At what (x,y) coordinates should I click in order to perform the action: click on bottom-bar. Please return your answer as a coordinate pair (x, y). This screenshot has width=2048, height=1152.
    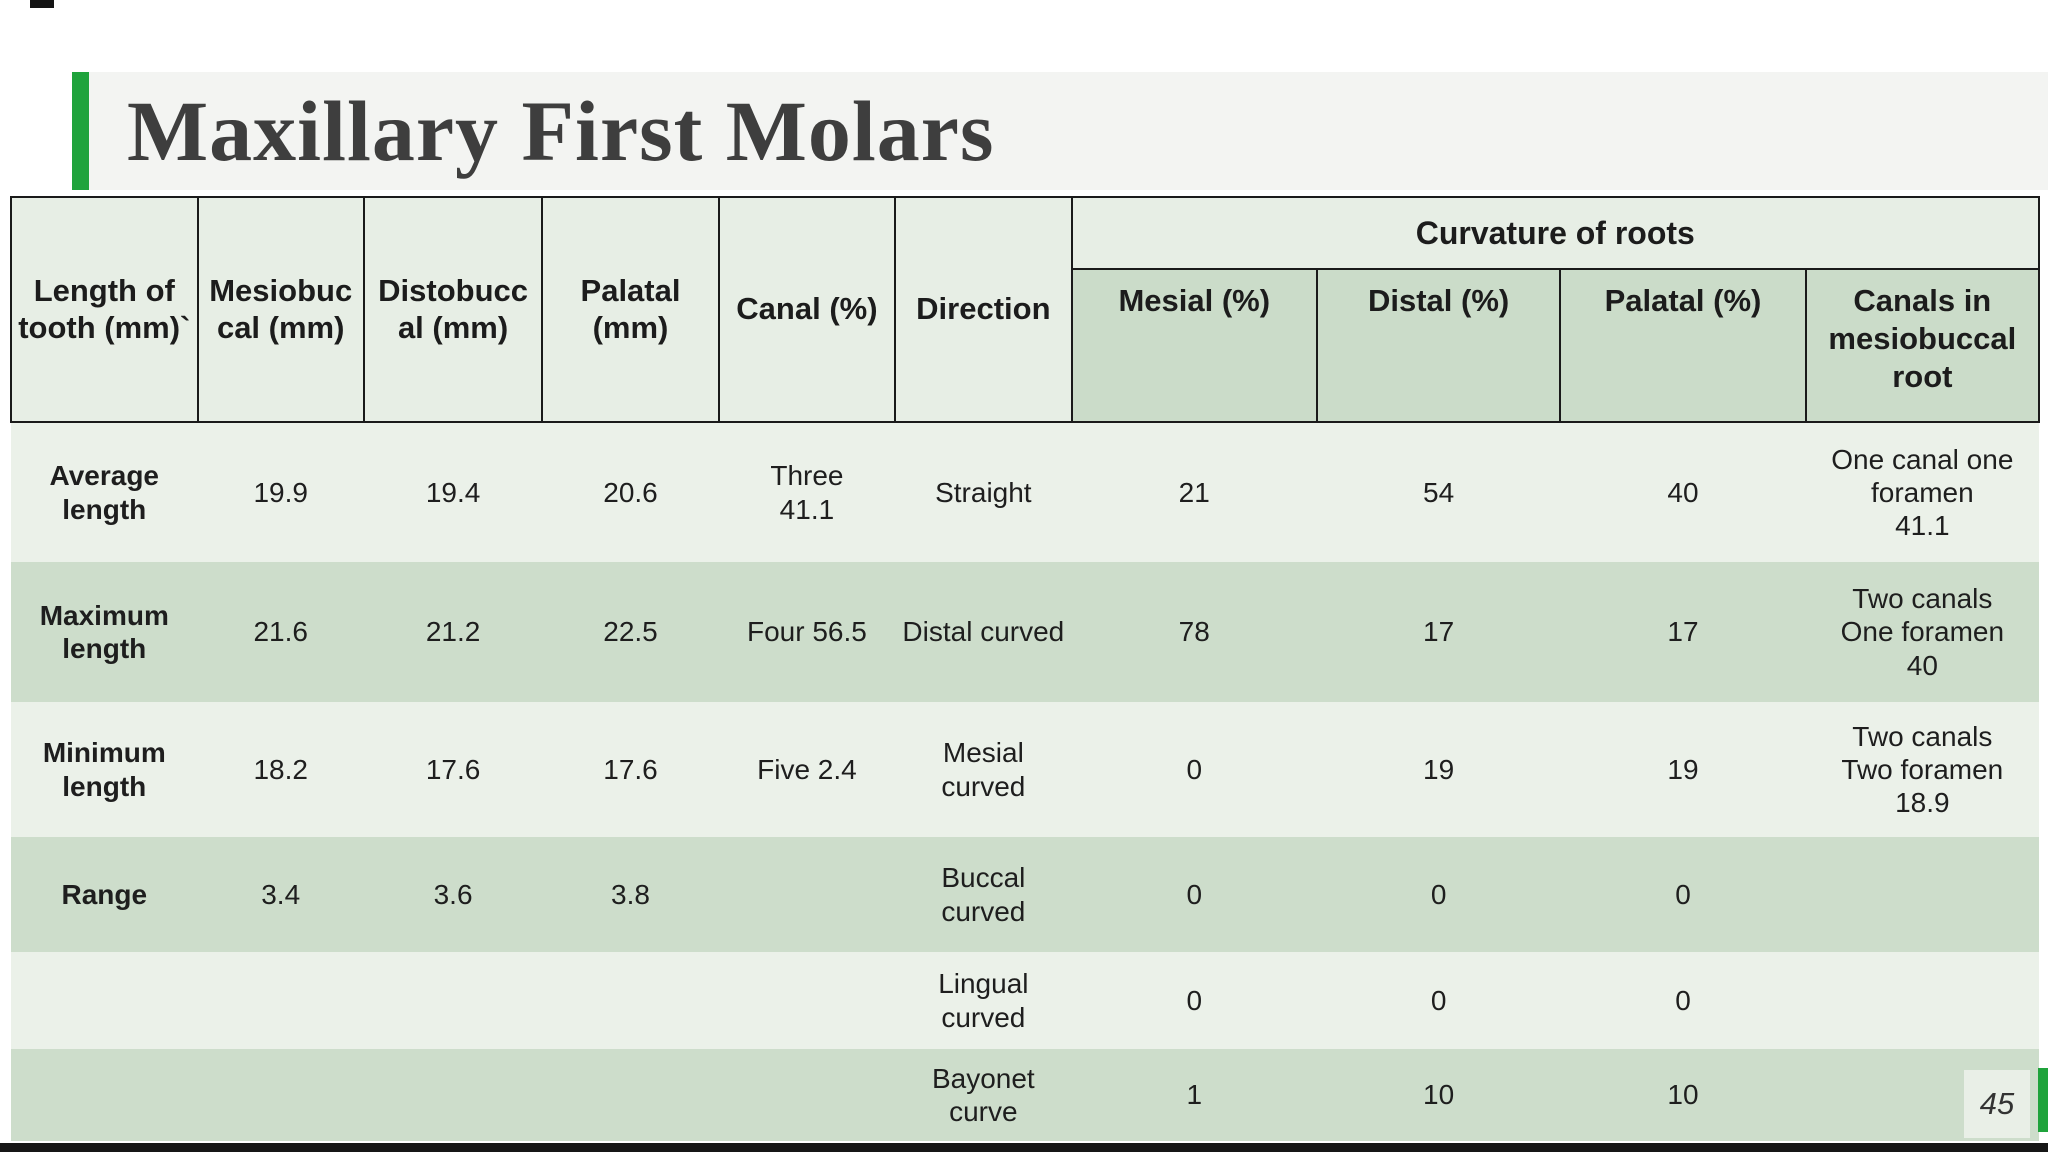
    Looking at the image, I should click on (1024, 1147).